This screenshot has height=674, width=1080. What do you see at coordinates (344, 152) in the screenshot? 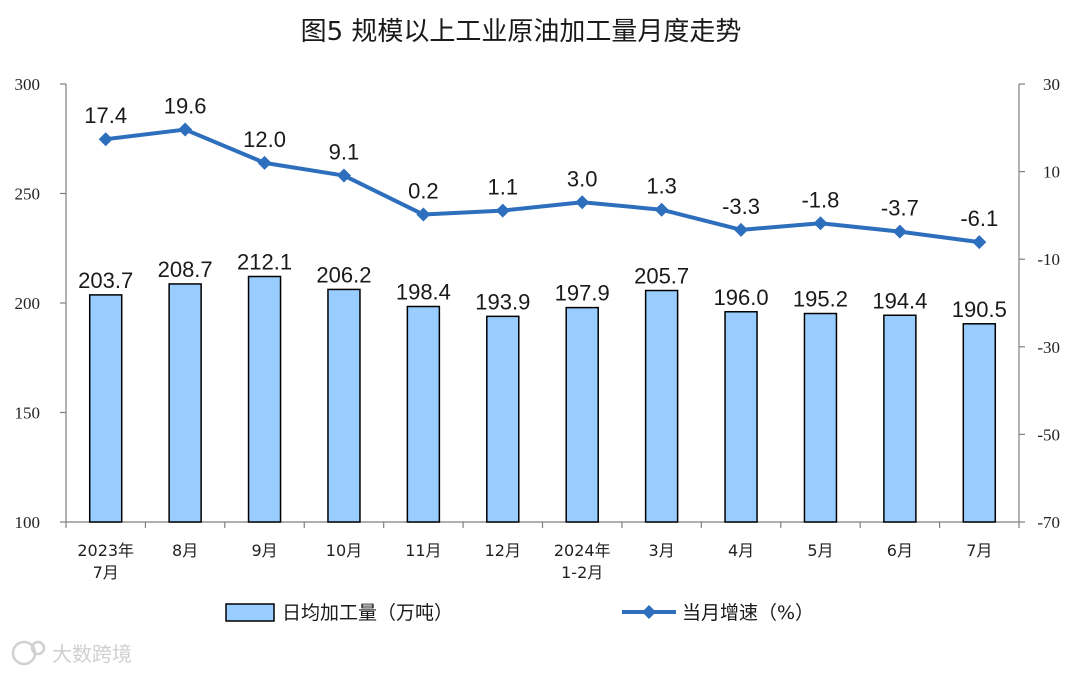
I see `line-value-label: 9.1` at bounding box center [344, 152].